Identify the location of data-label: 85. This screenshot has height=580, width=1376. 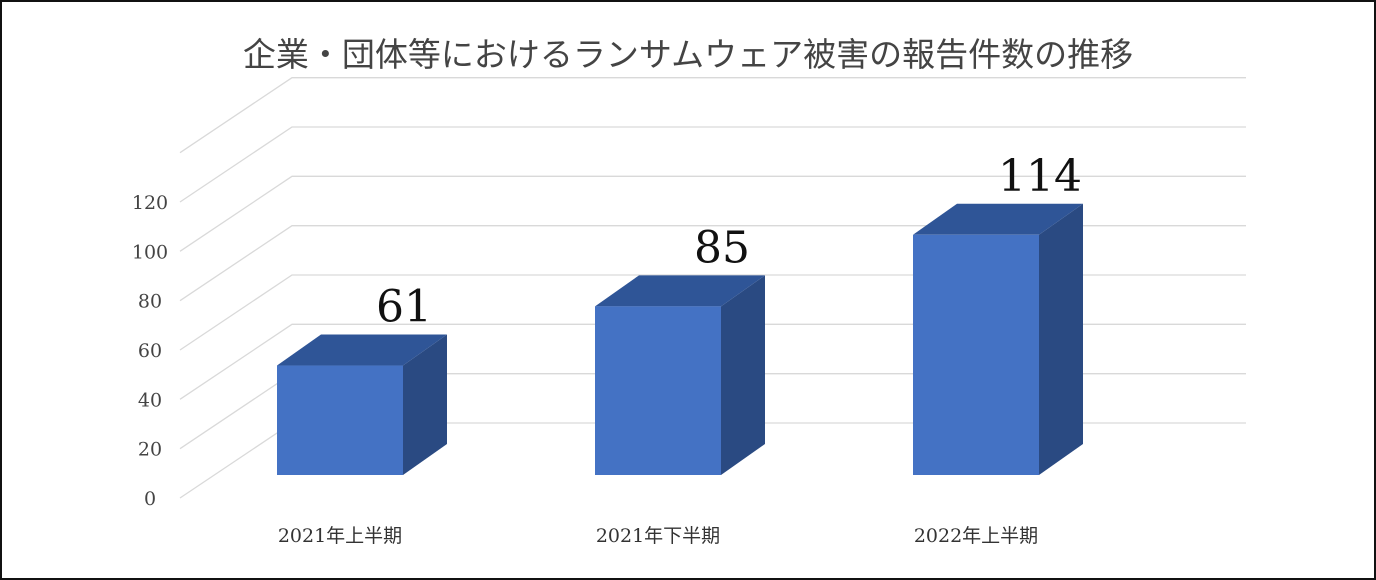
(722, 247).